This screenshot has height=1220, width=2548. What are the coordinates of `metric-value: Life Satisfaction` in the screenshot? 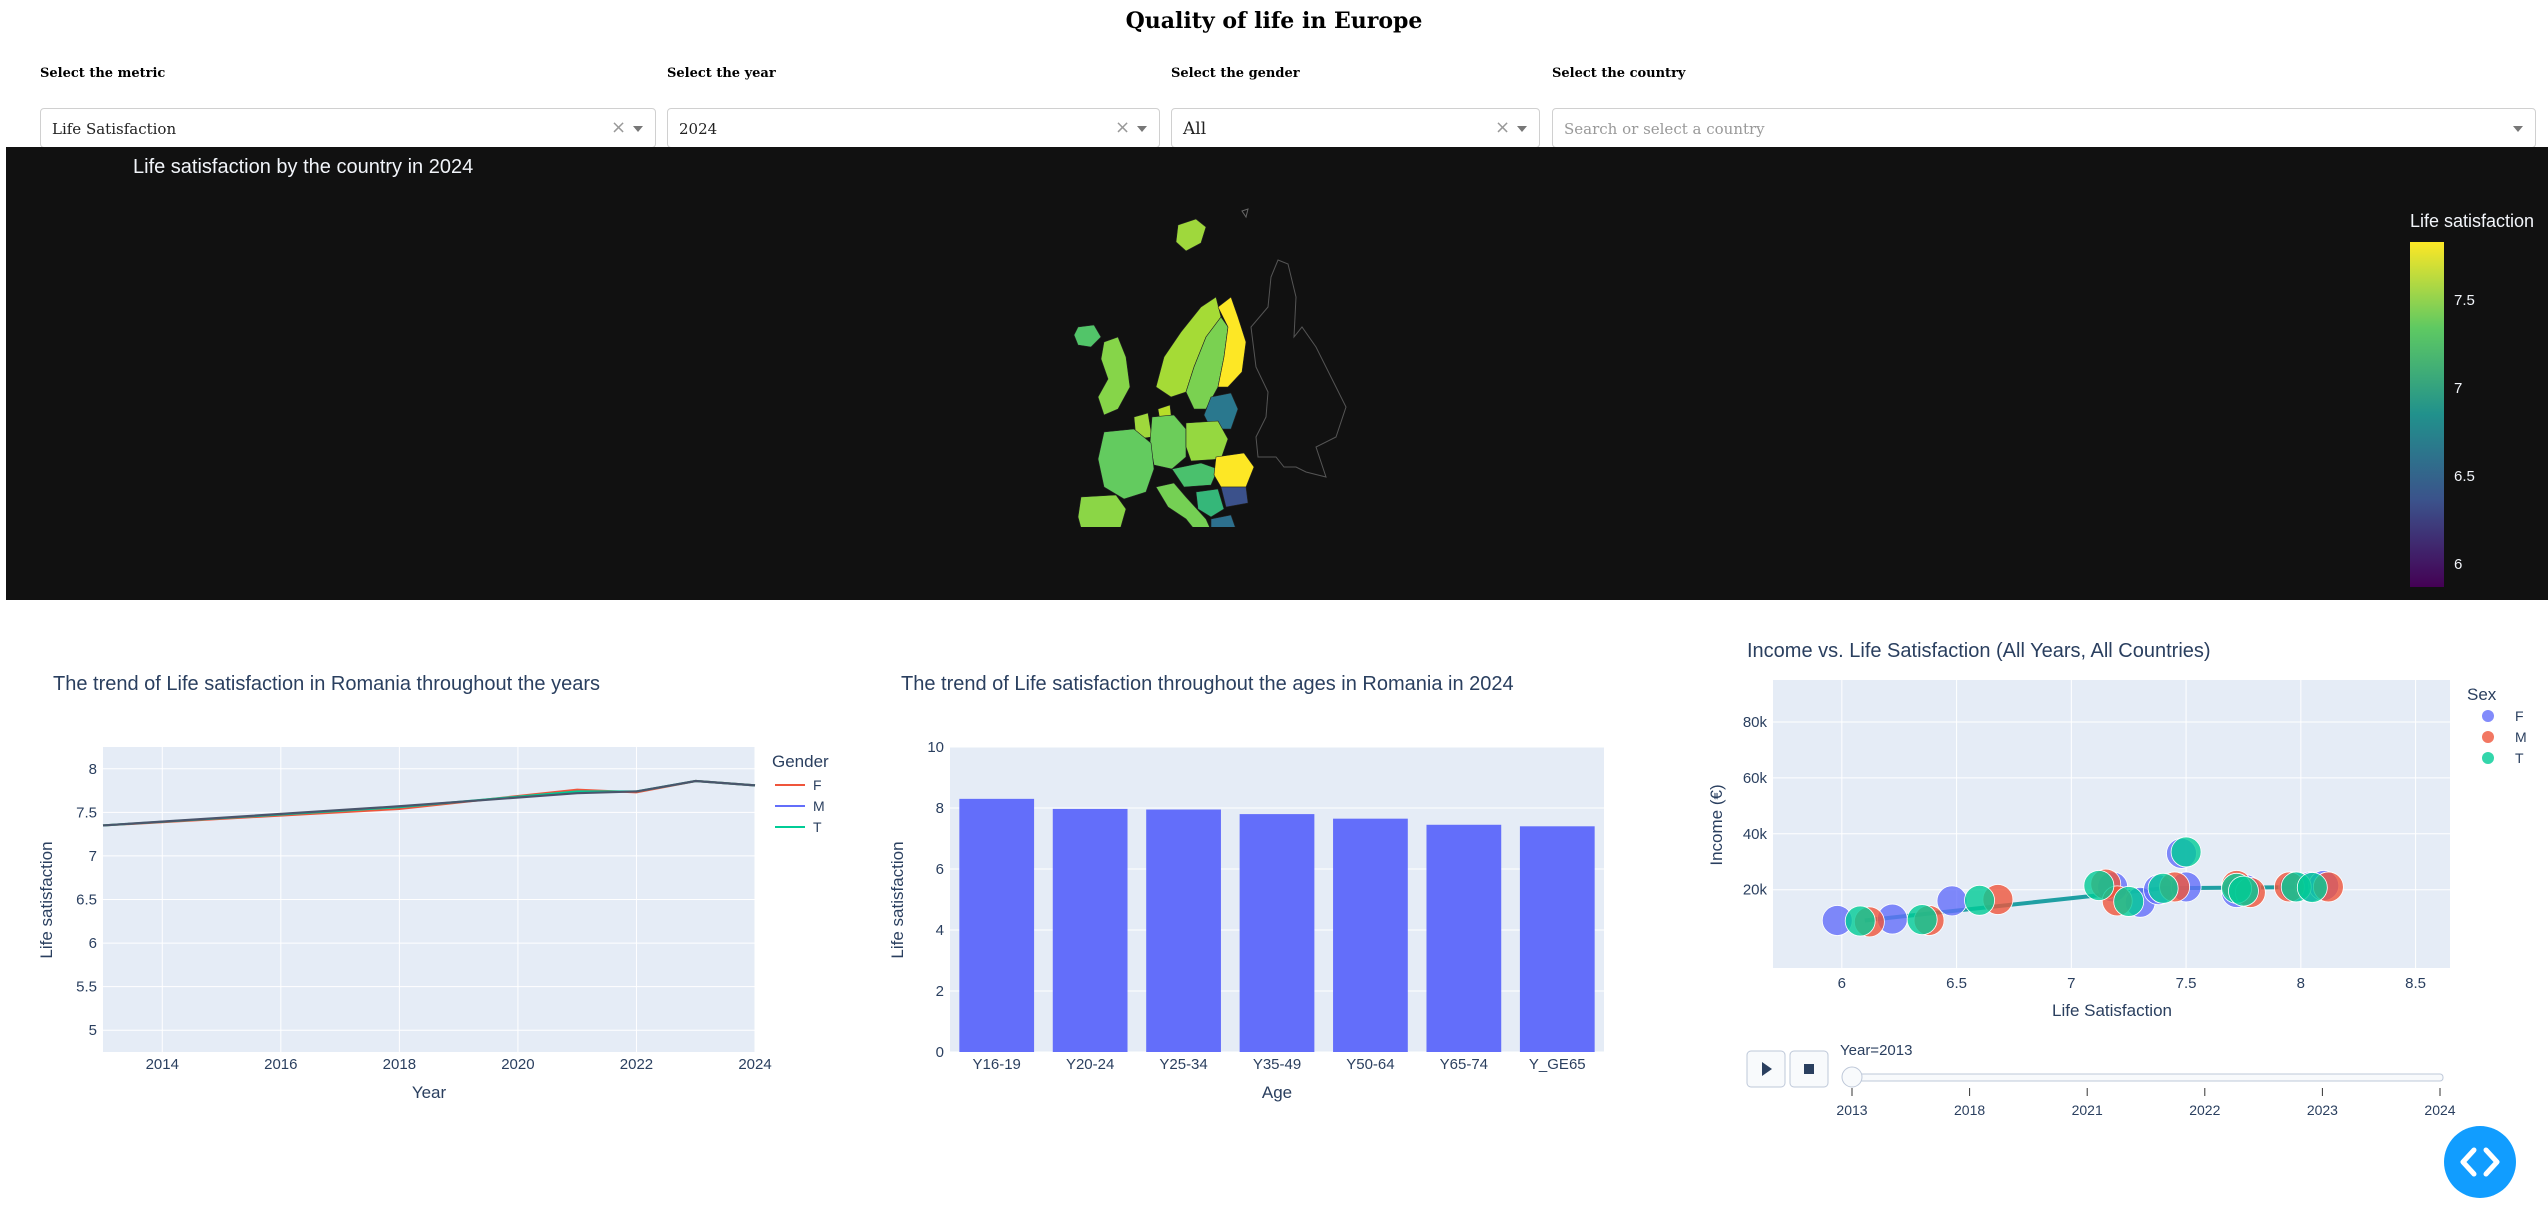 It's located at (114, 129).